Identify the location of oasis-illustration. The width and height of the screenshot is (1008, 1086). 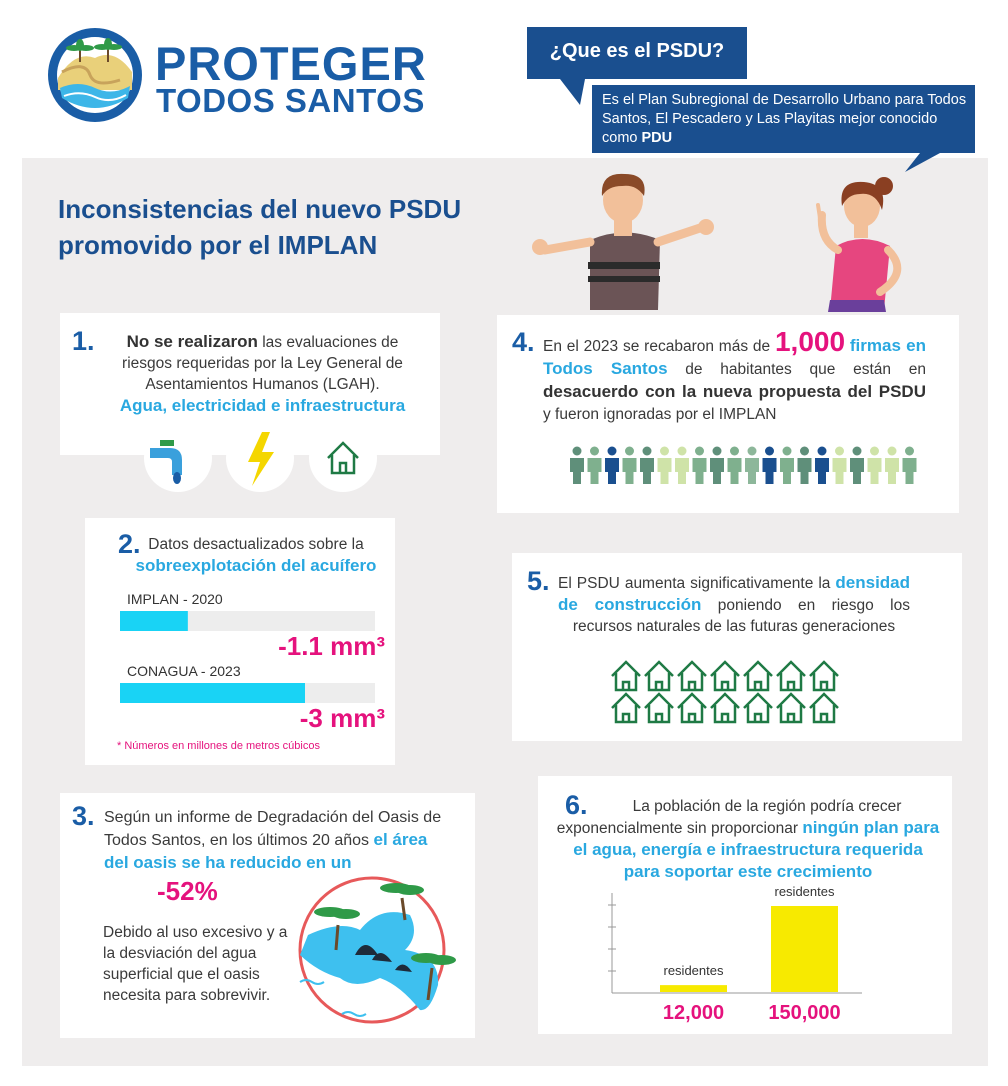
(377, 950).